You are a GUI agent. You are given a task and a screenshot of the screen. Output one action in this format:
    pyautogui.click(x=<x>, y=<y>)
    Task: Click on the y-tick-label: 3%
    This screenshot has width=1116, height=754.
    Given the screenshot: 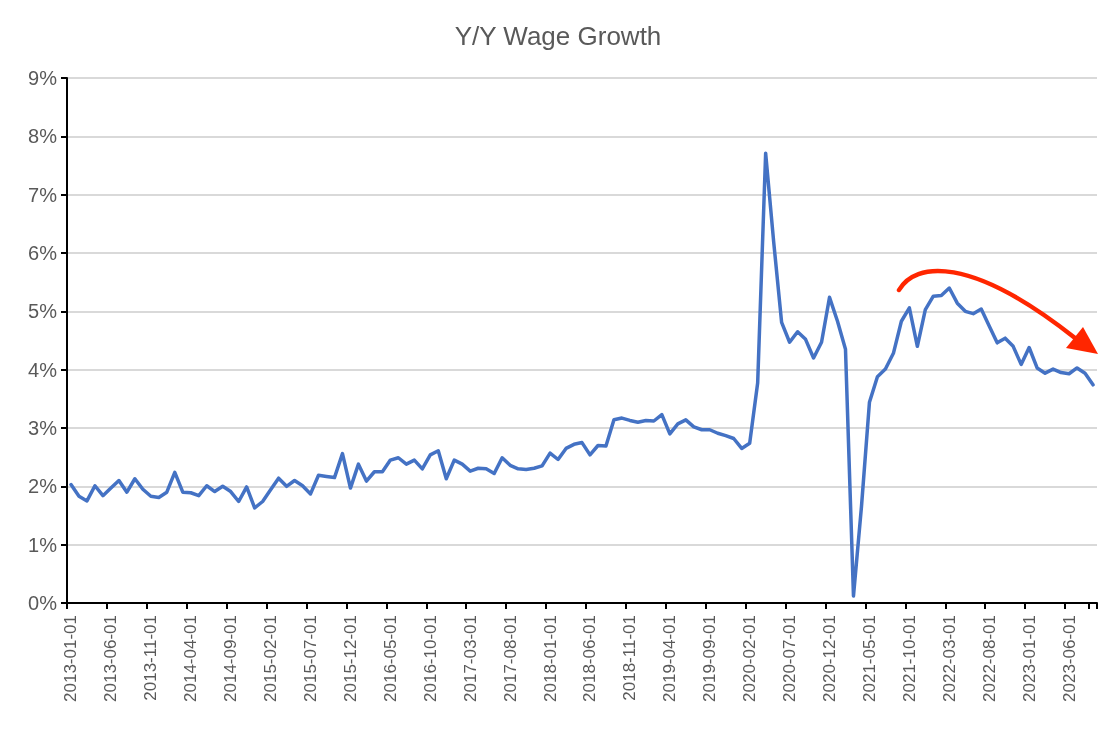 What is the action you would take?
    pyautogui.click(x=43, y=428)
    